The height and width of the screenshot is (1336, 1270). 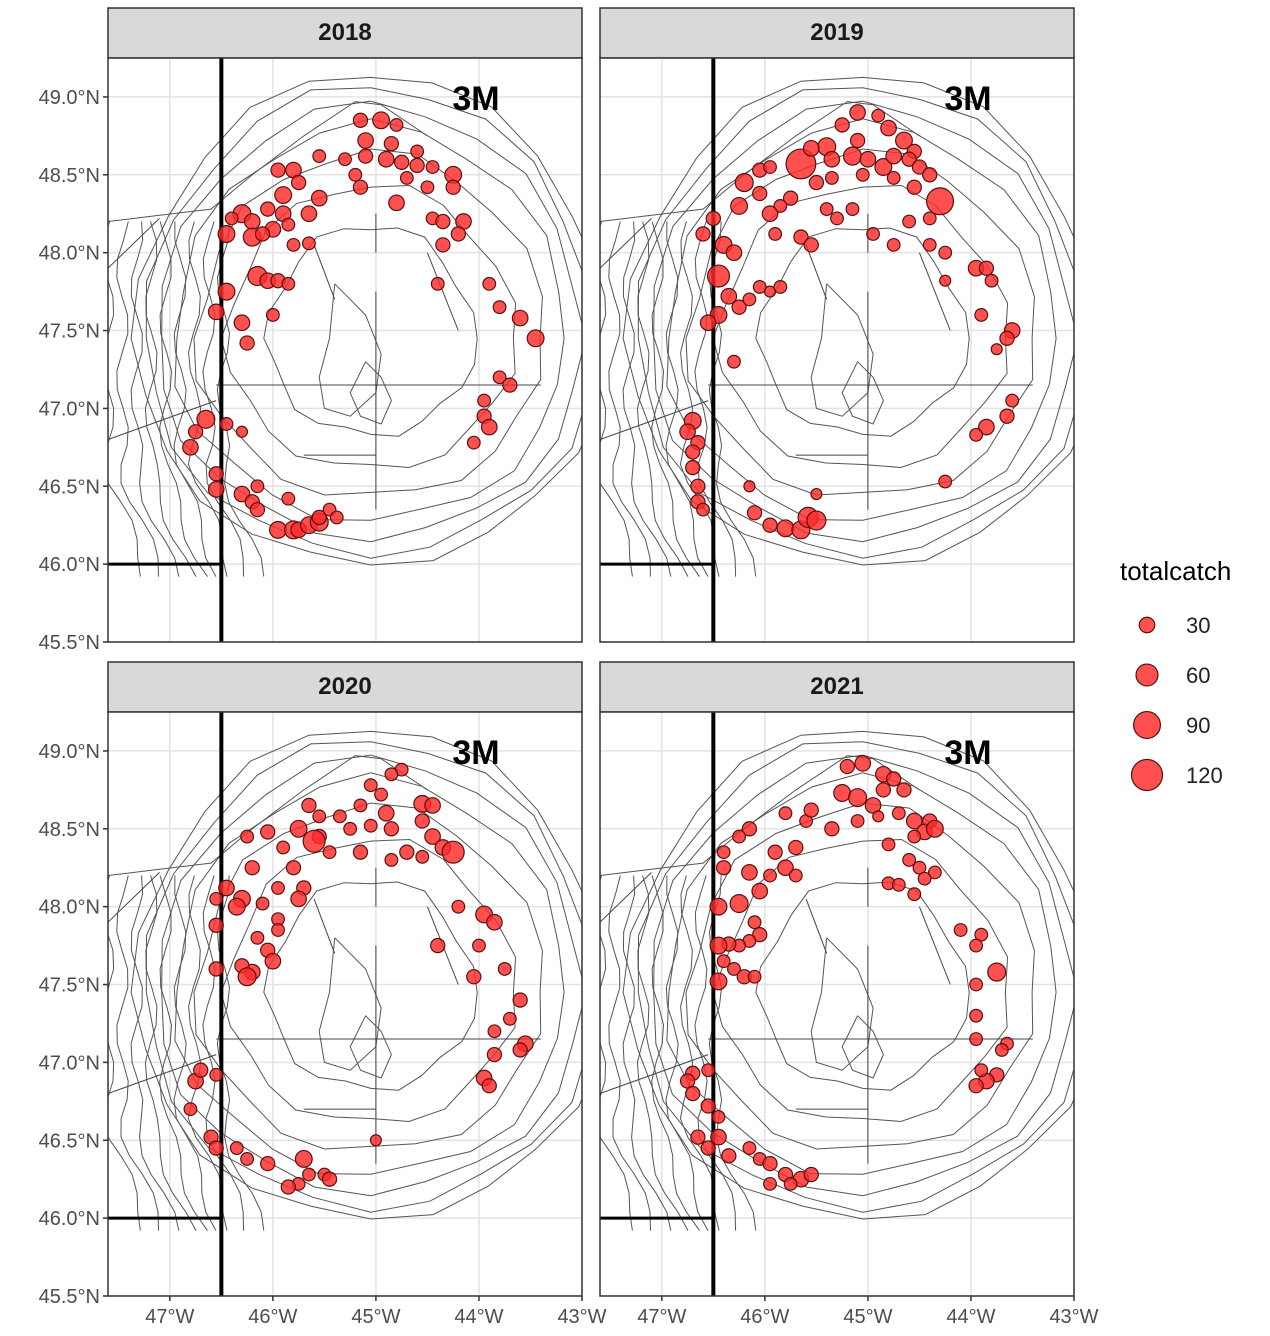 I want to click on legend-label: 120, so click(x=1204, y=775).